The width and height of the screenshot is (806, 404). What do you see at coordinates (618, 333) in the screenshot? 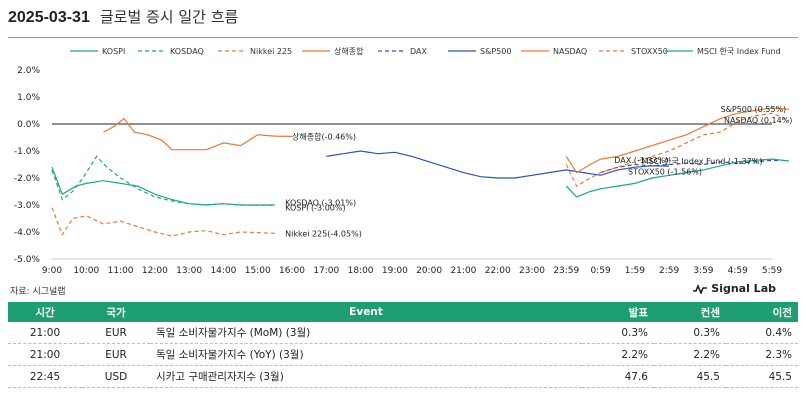
I see `event-actual: 0.3%` at bounding box center [618, 333].